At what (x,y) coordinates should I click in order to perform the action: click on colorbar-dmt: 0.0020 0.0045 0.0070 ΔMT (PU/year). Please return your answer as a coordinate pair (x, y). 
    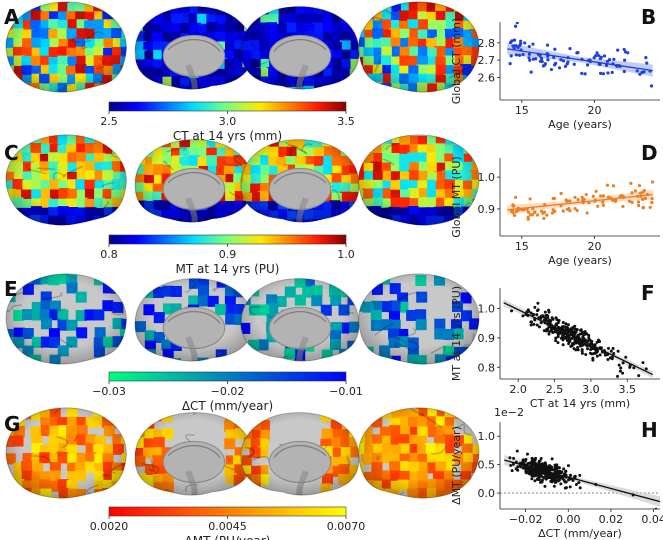
    Looking at the image, I should click on (227, 523).